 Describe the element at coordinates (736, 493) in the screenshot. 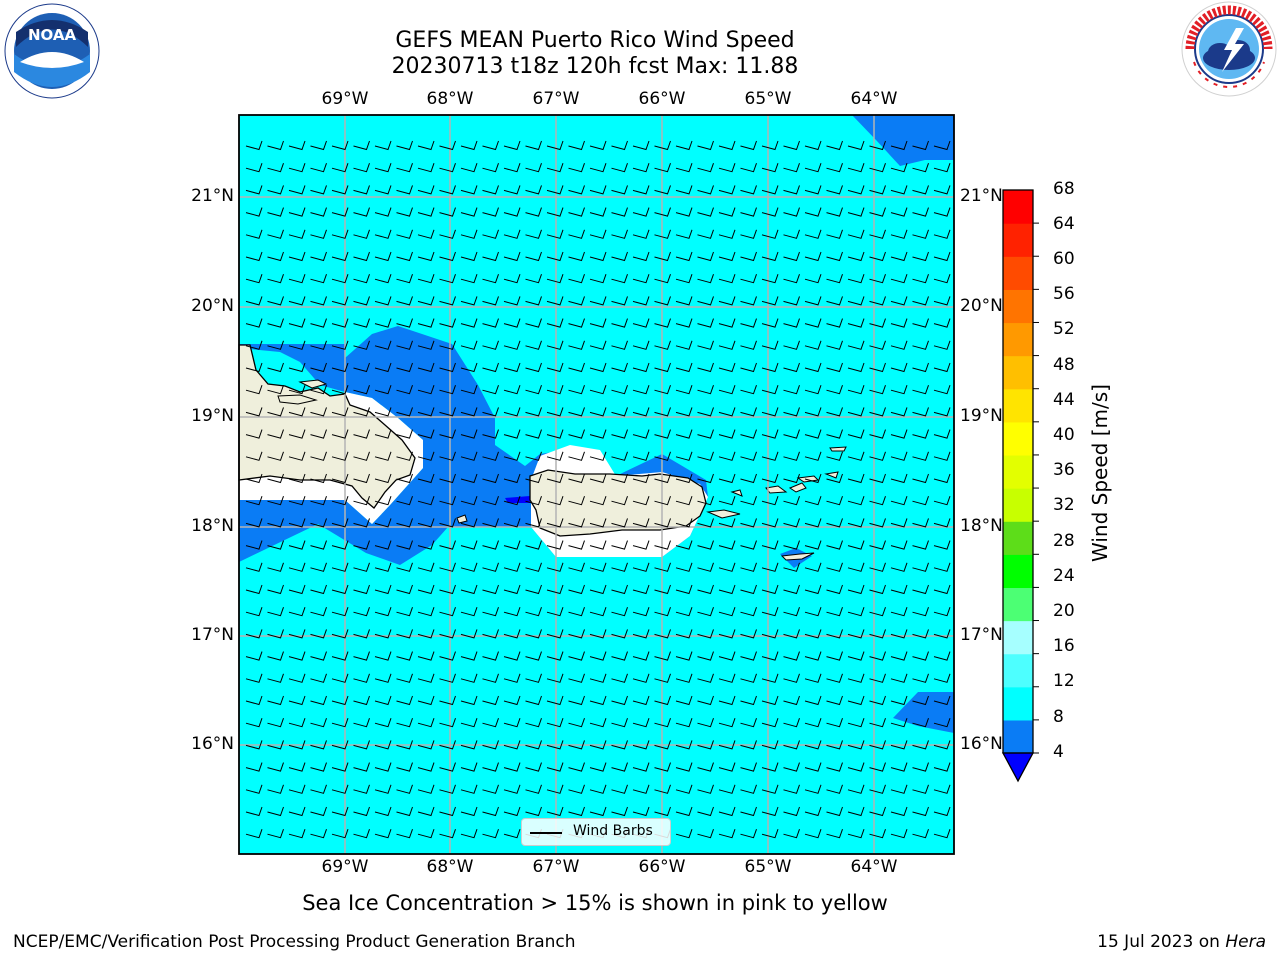

I see `land-culebra` at that location.